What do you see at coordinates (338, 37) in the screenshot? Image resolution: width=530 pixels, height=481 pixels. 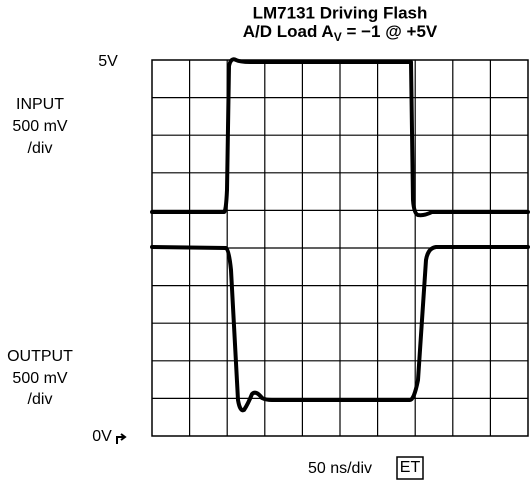 I see `title-subscript: V` at bounding box center [338, 37].